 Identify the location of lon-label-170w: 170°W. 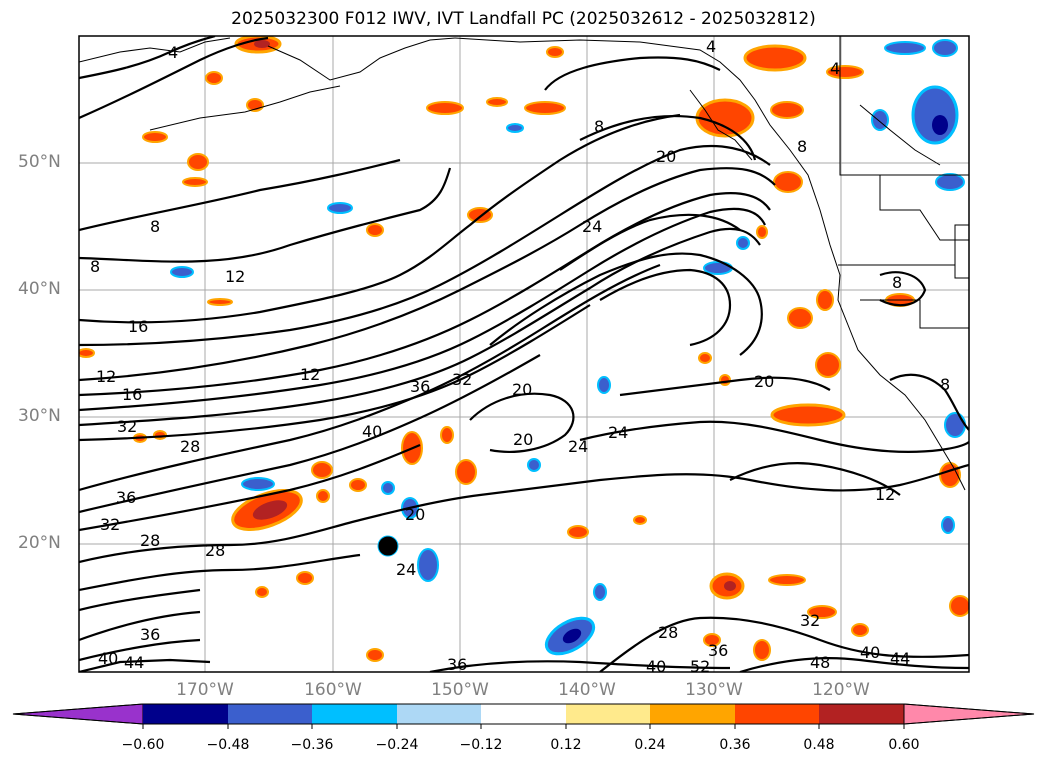
(205, 690).